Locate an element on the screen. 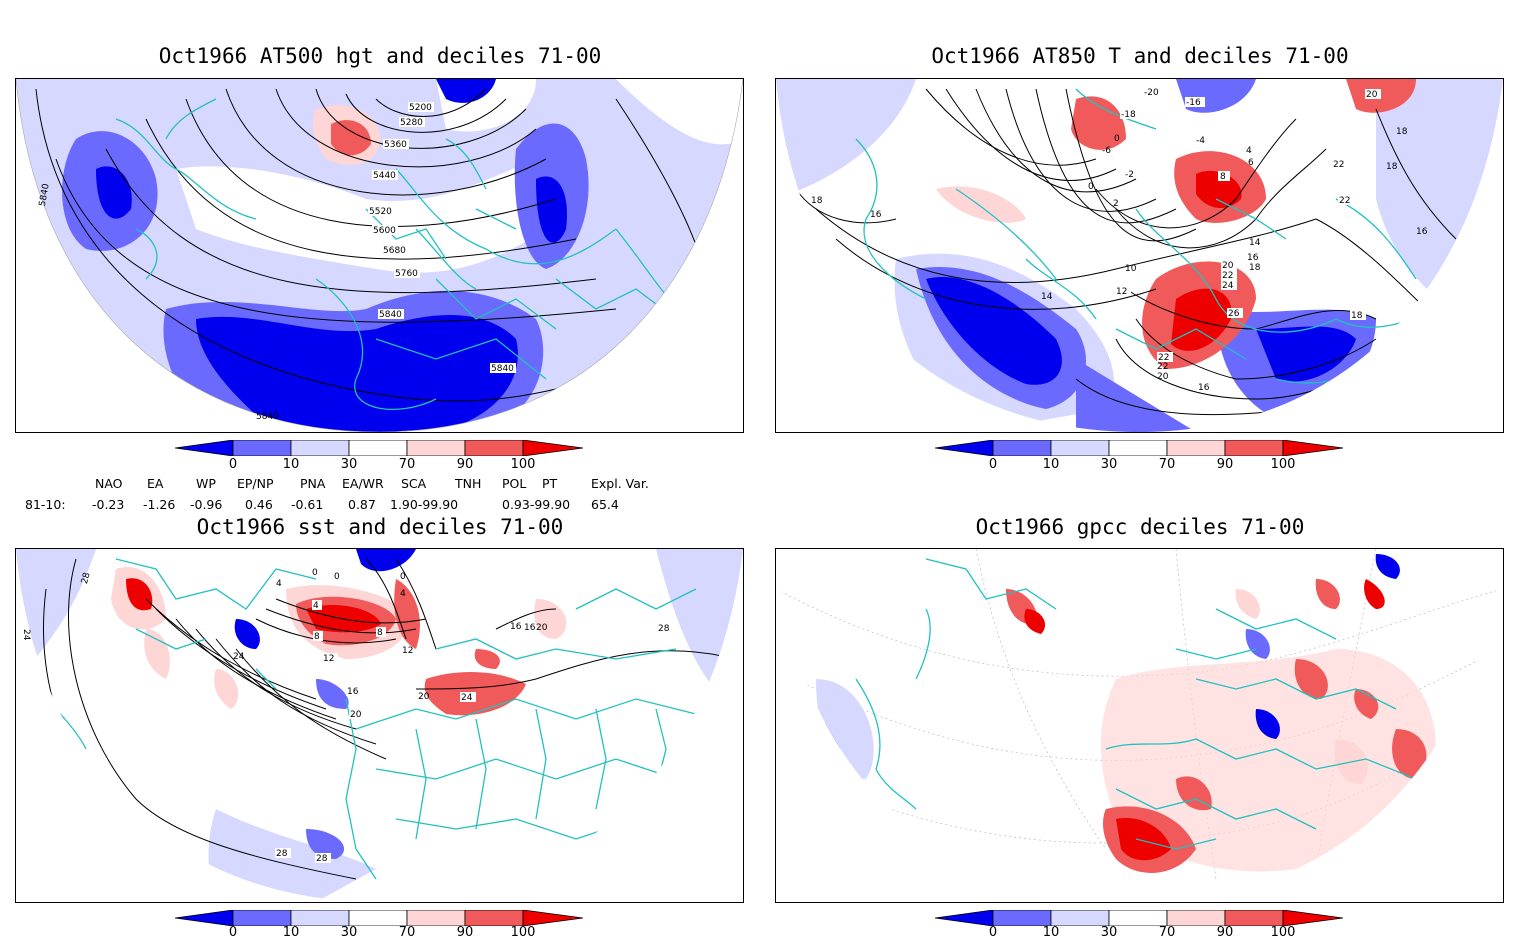 The width and height of the screenshot is (1520, 940). colorbar-gpcc: 0 10 30 70 90 100 is located at coordinates (1139, 924).